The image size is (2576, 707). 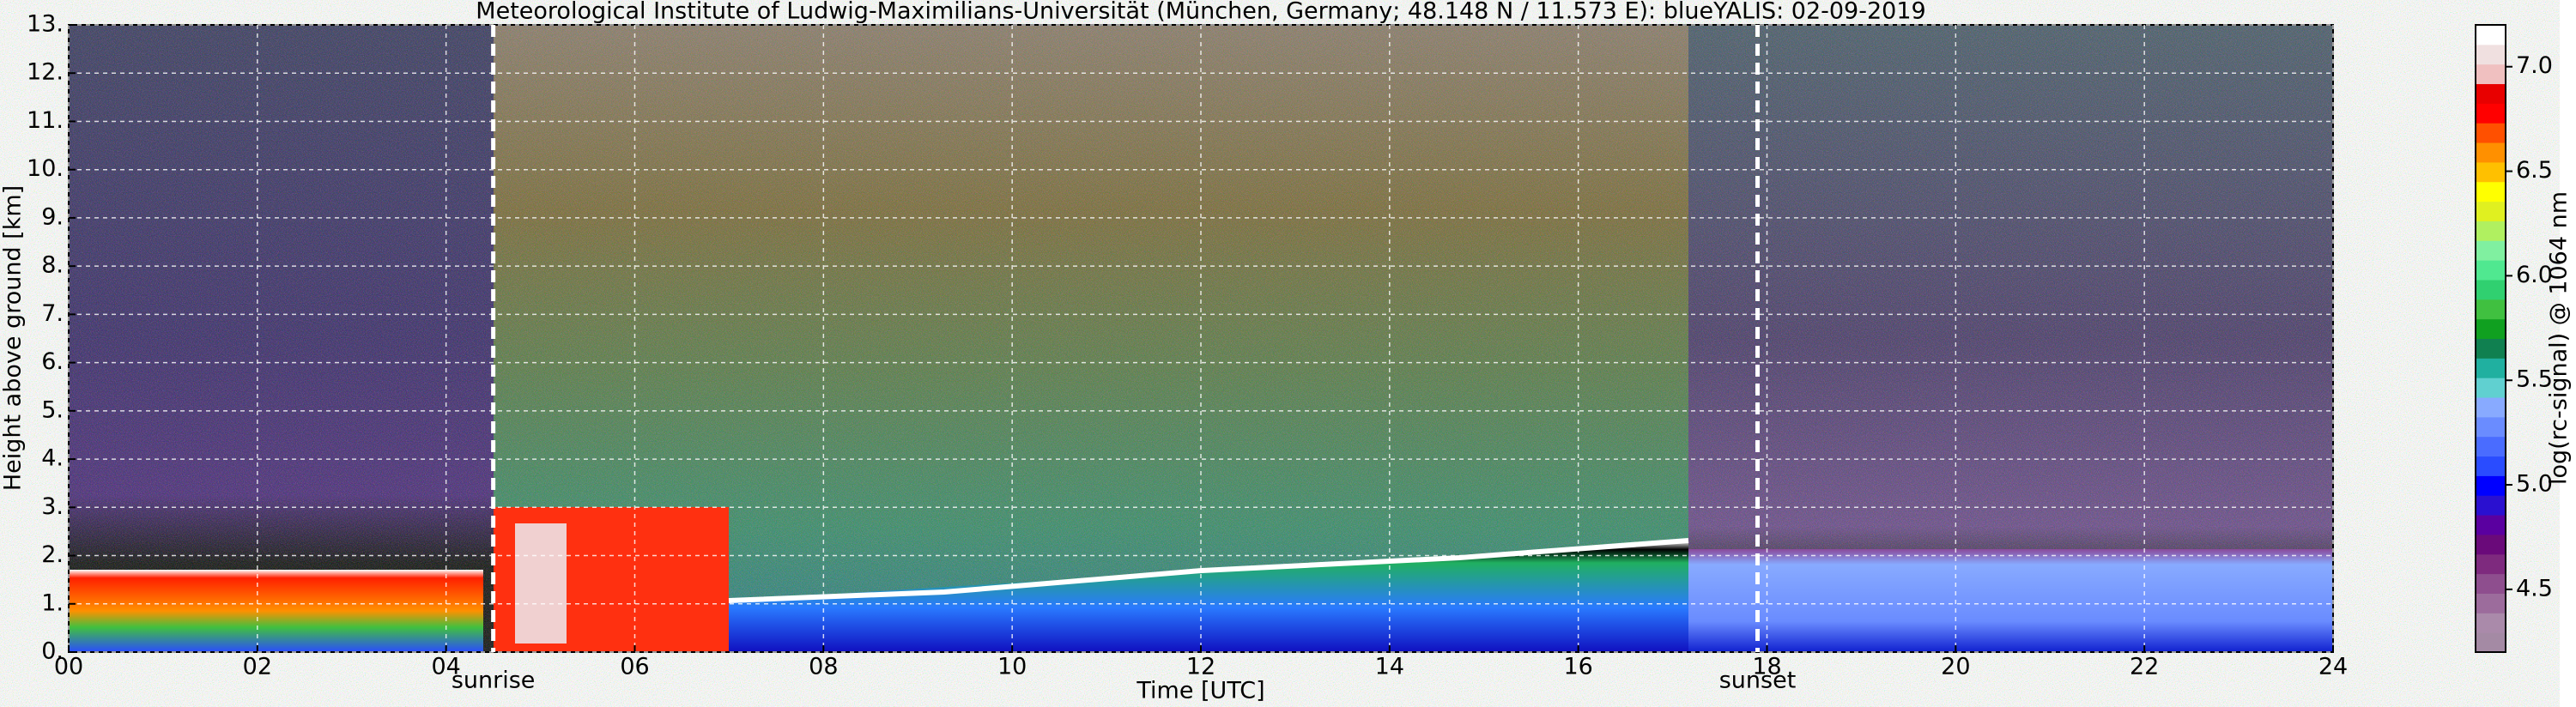 What do you see at coordinates (52, 361) in the screenshot?
I see `y-tick-label: 6.` at bounding box center [52, 361].